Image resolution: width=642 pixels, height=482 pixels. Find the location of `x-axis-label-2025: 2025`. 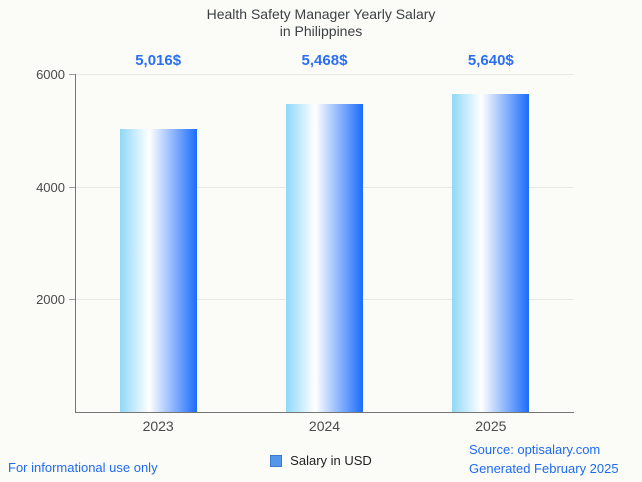

x-axis-label-2025: 2025 is located at coordinates (491, 426).